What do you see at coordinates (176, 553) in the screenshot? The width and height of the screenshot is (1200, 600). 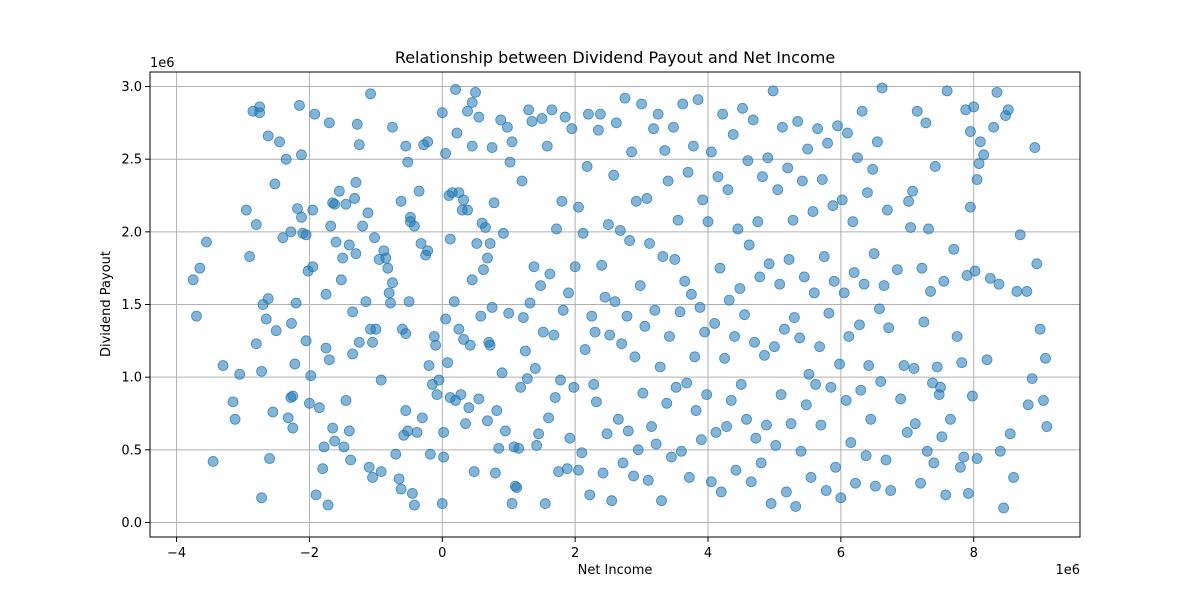 I see `x-tick-label: −4` at bounding box center [176, 553].